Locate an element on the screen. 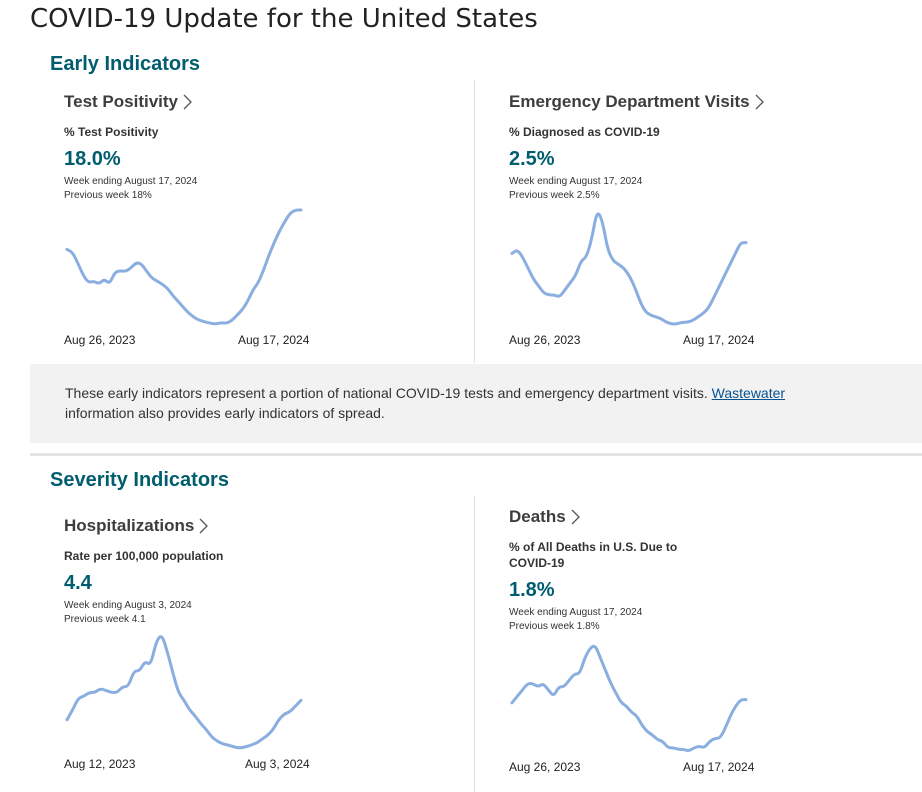 Image resolution: width=922 pixels, height=792 pixels. deaths-week-ending: Week ending August 17, 2024 is located at coordinates (576, 612).